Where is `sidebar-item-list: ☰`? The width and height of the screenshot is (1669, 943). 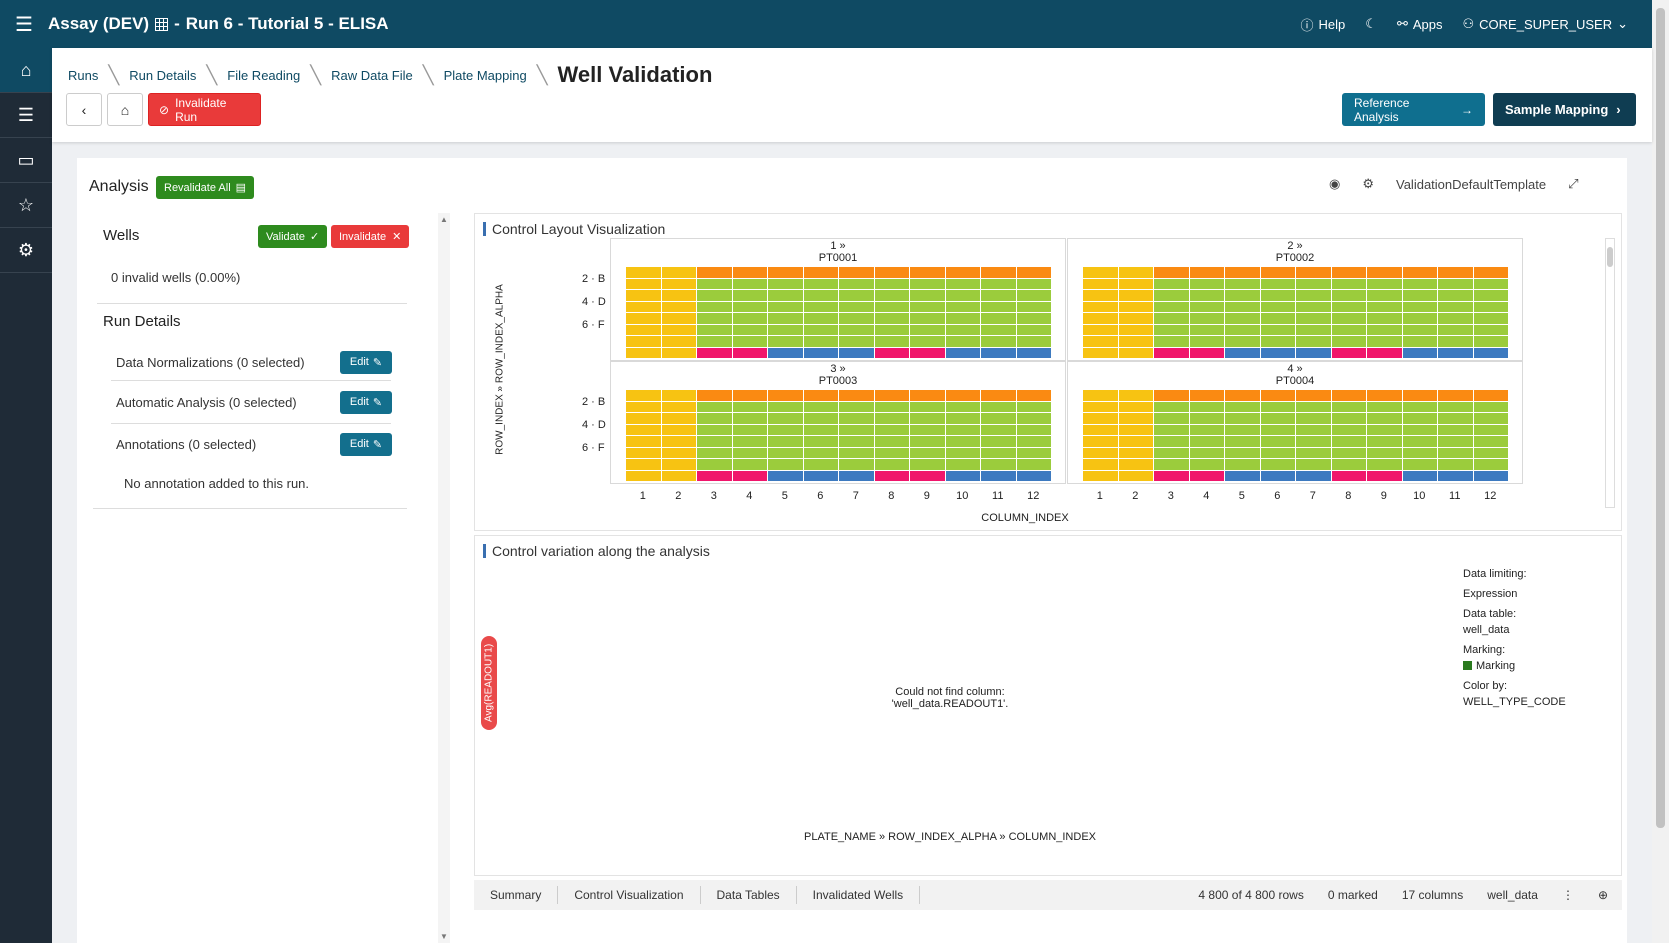 sidebar-item-list: ☰ is located at coordinates (26, 115).